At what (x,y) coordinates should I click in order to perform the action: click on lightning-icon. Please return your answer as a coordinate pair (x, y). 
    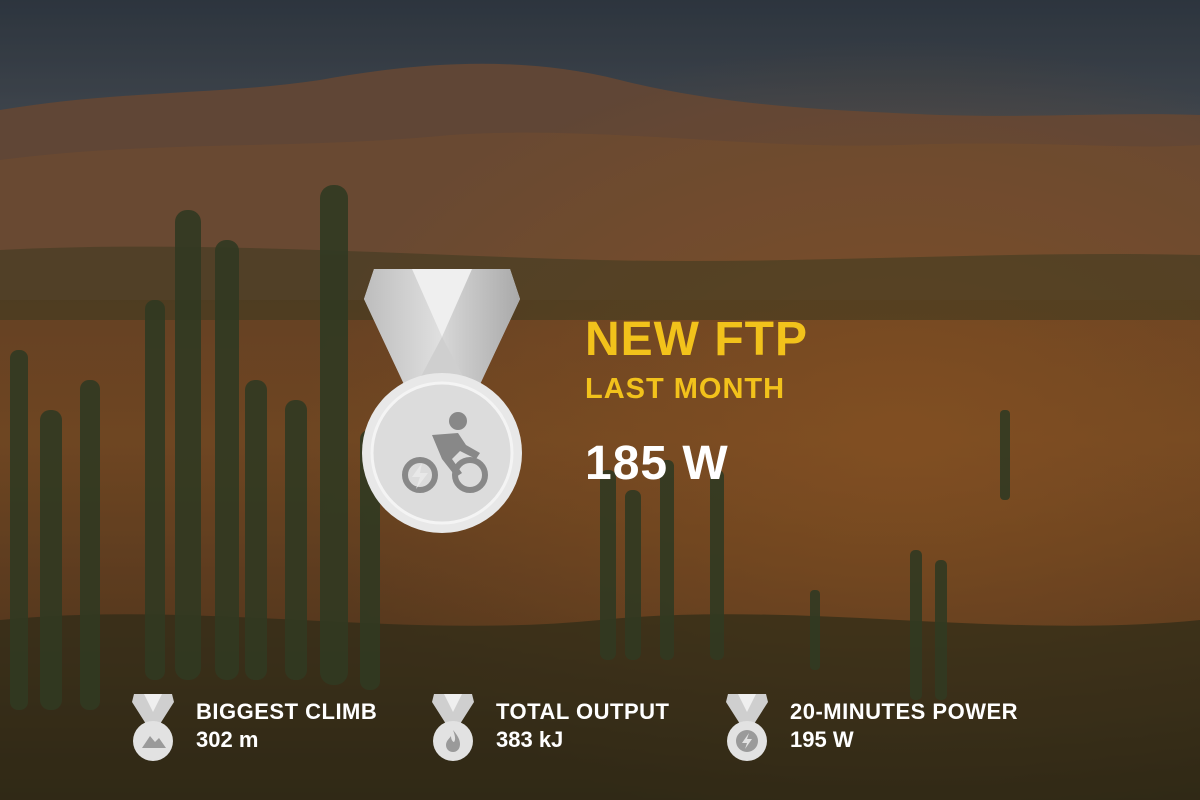
    Looking at the image, I should click on (747, 727).